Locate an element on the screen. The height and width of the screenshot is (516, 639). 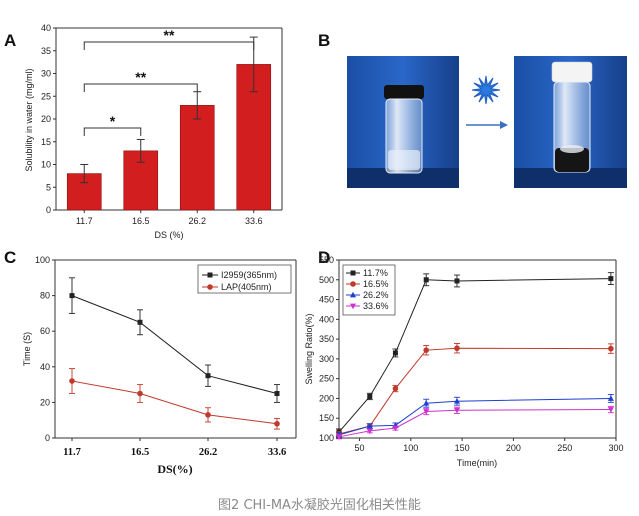
c-y-tick-label: 60 is located at coordinates (45, 331).